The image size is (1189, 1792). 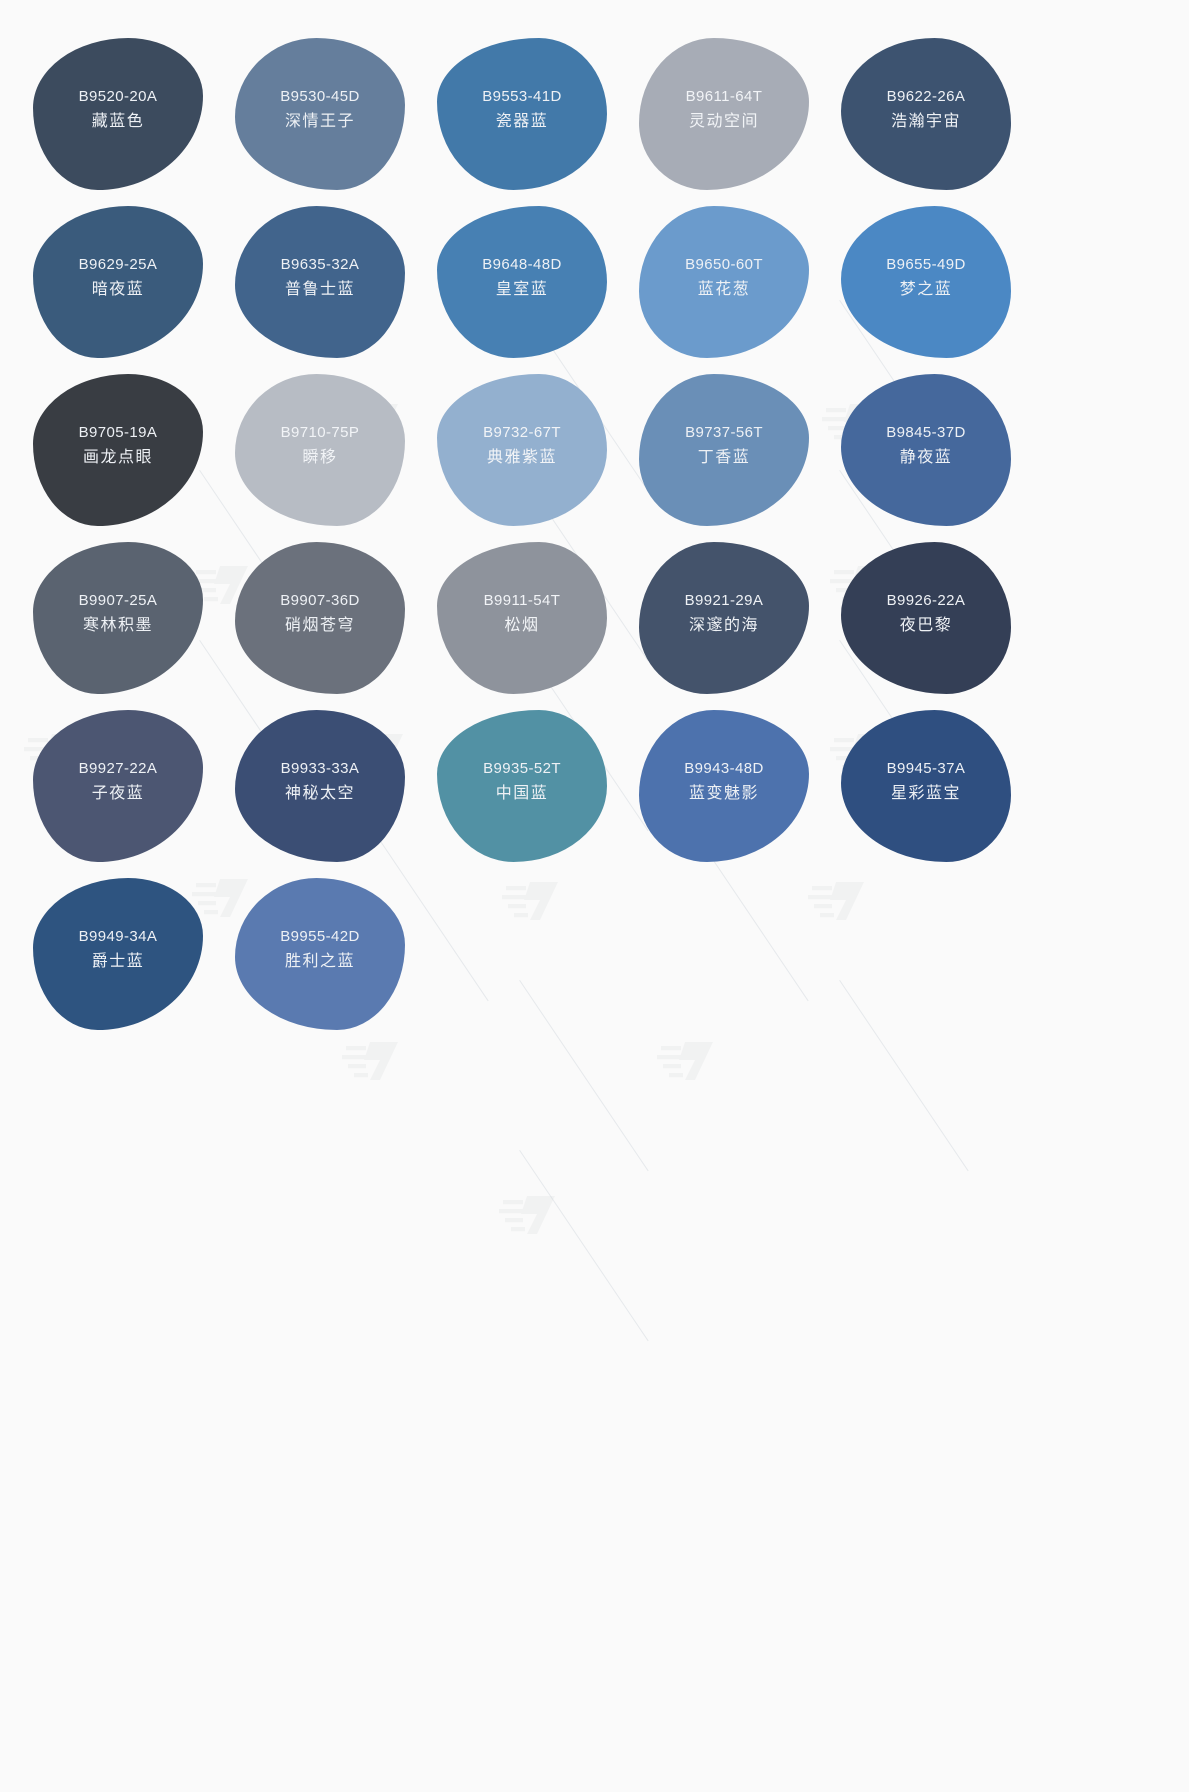 I want to click on color-swatch: B9737-56T 丁香蓝, so click(x=737, y=452).